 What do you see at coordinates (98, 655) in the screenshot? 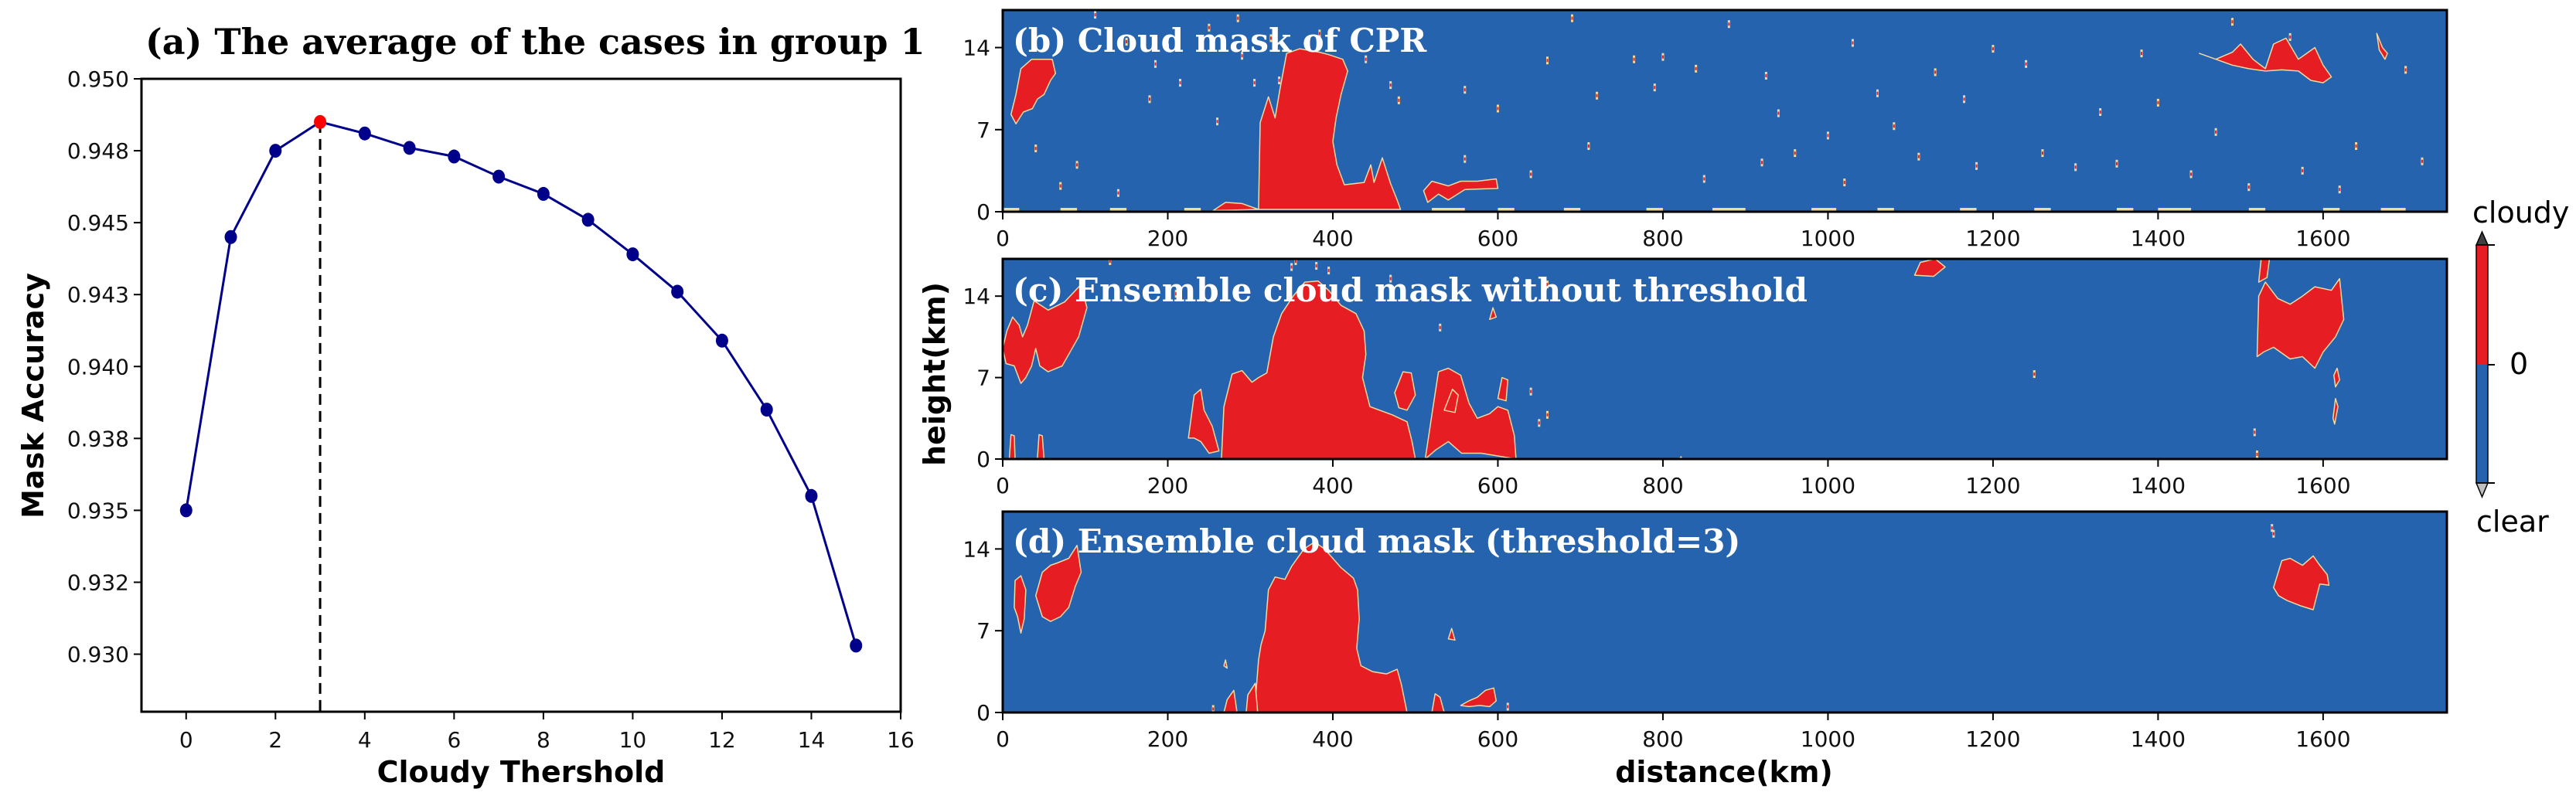
I see `y-tick-label: 0.930` at bounding box center [98, 655].